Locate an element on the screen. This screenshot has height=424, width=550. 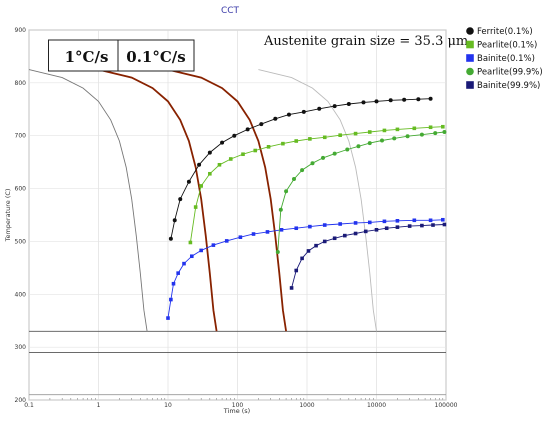
cooling-rate-label-0: 1°C/s is located at coordinates (87, 57).